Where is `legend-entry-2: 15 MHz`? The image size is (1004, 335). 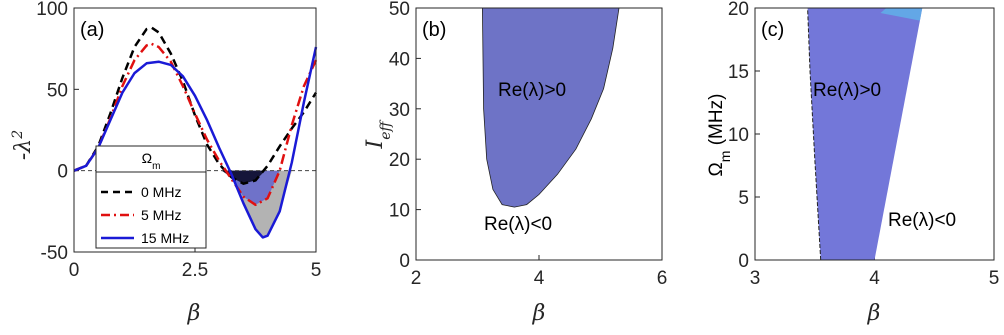 legend-entry-2: 15 MHz is located at coordinates (165, 238).